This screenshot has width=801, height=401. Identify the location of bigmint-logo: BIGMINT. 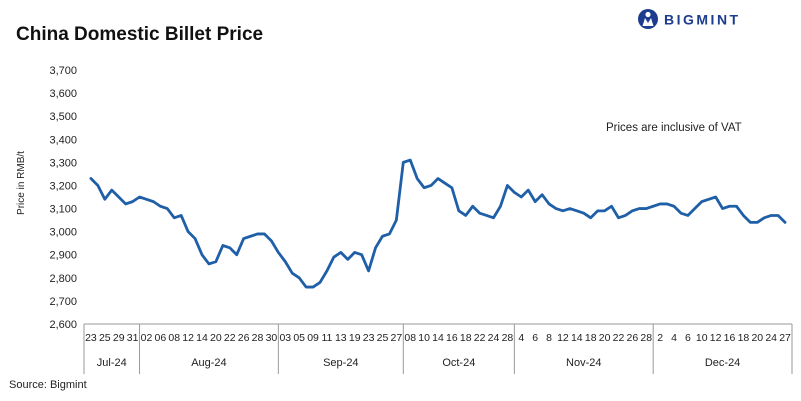
(689, 19).